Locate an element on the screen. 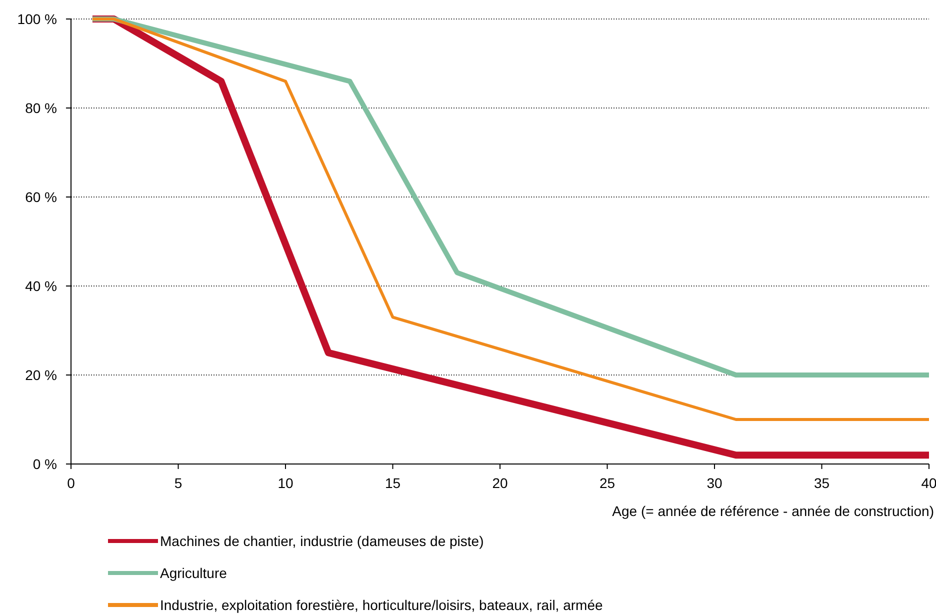 The width and height of the screenshot is (936, 614). x-tick-label: 30 is located at coordinates (714, 483).